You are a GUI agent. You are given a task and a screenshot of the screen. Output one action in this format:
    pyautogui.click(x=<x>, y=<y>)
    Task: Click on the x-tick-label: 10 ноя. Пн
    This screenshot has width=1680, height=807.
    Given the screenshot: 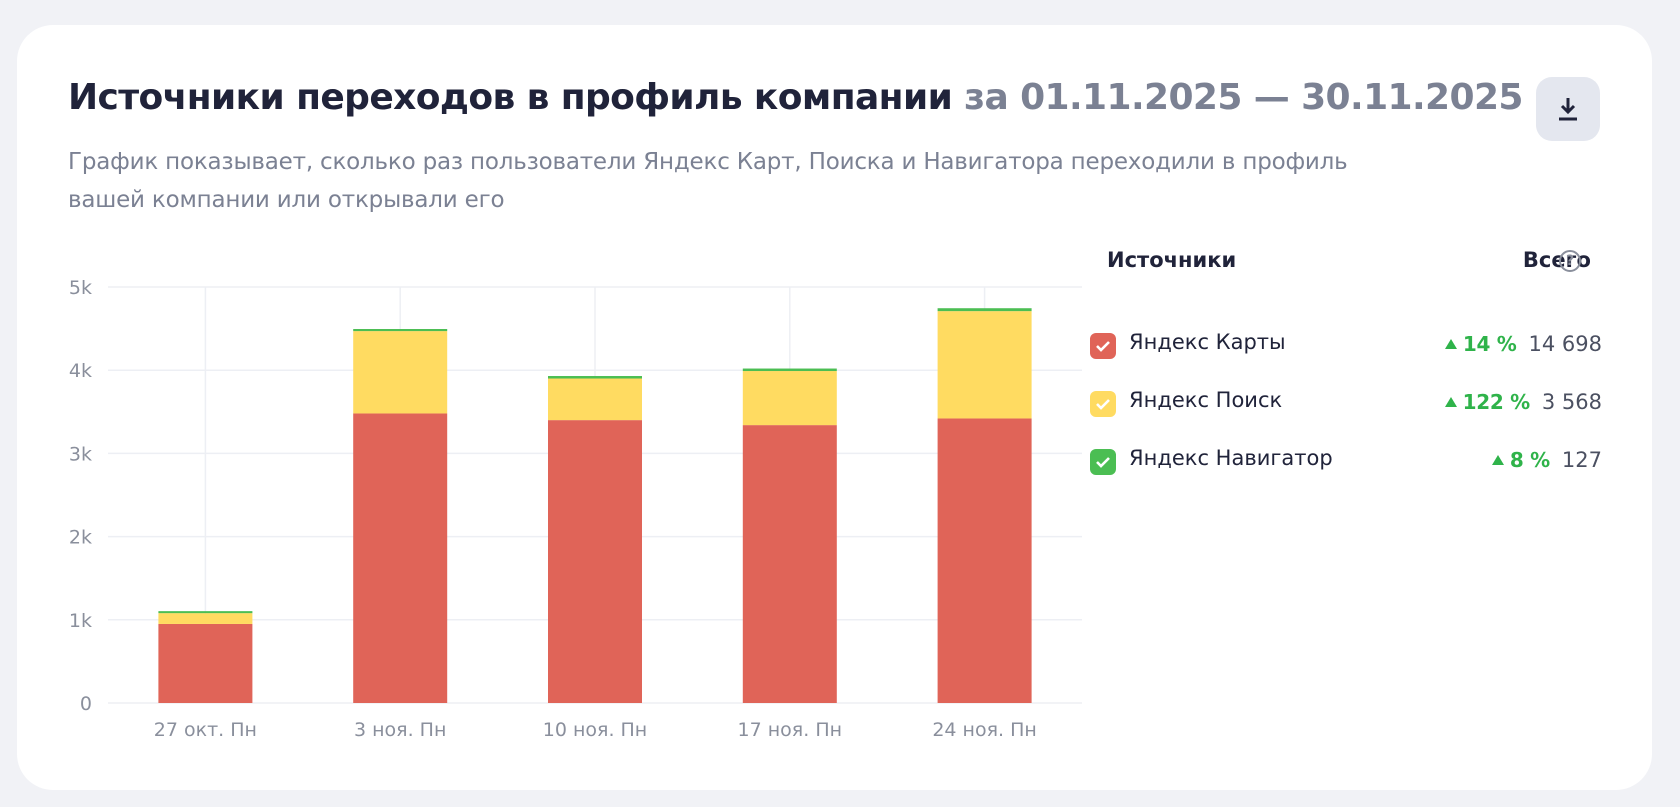 What is the action you would take?
    pyautogui.click(x=595, y=730)
    